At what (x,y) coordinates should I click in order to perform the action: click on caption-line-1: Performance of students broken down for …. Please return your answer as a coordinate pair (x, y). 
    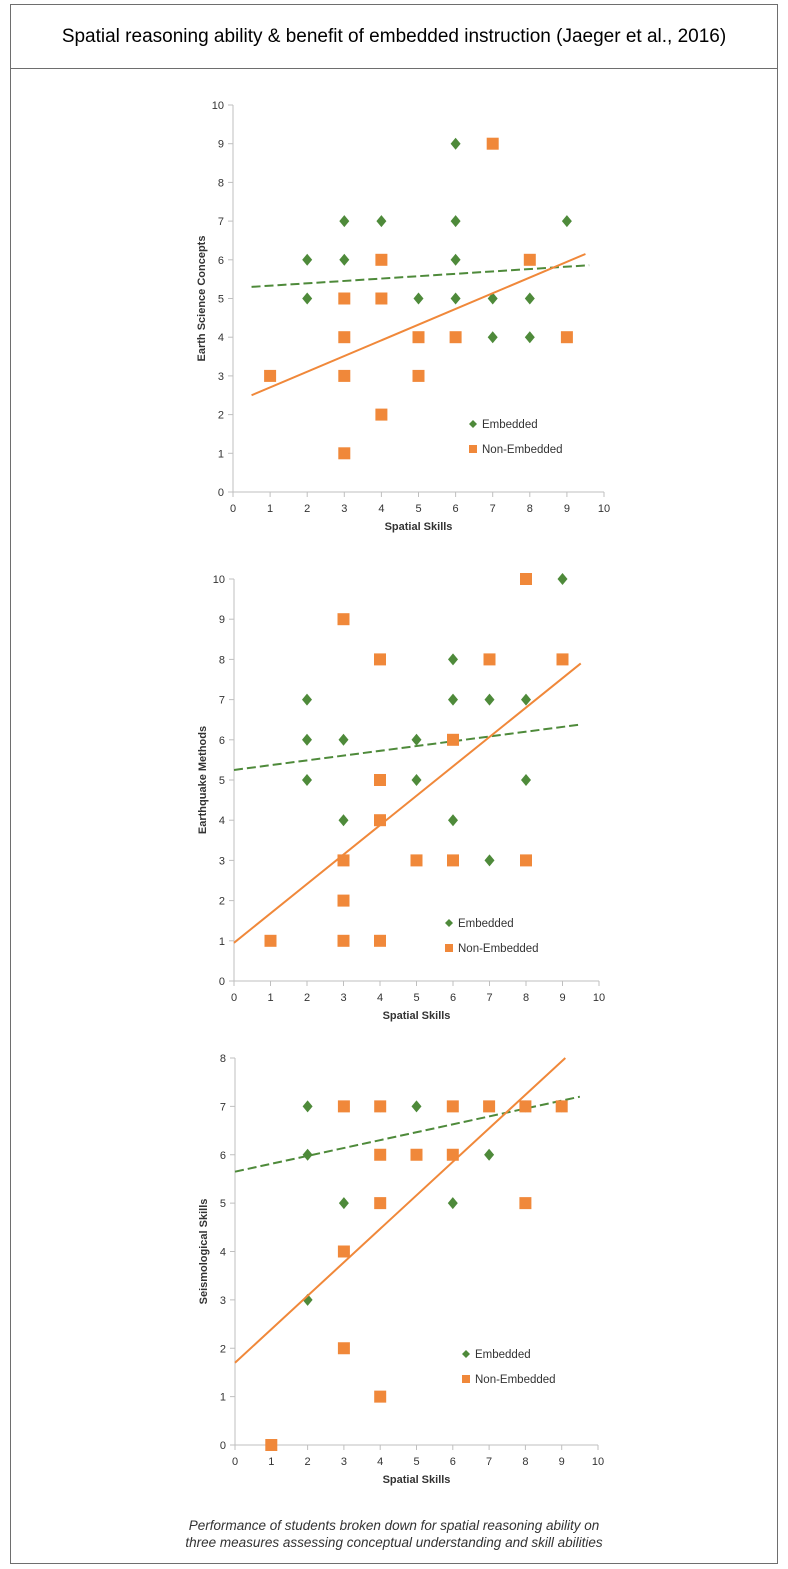
    Looking at the image, I should click on (394, 1525).